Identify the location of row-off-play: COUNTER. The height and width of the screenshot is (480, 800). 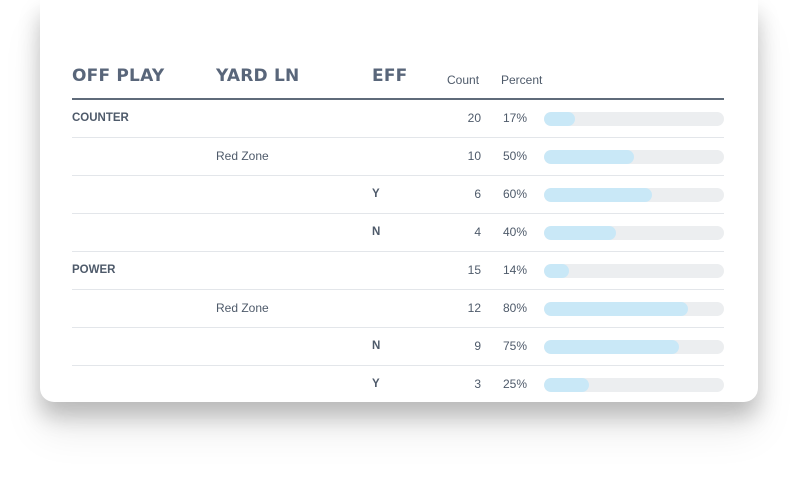
(100, 118).